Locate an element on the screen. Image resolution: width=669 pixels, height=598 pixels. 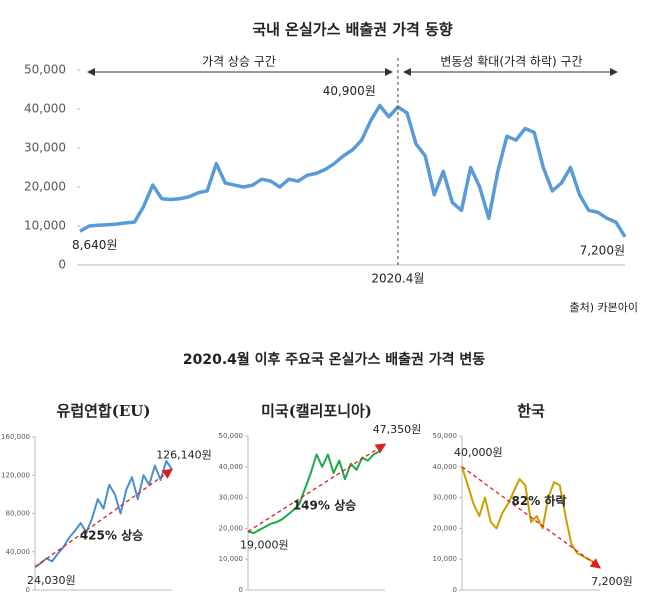
chart-title: 유럽연합(EU) is located at coordinates (104, 411).